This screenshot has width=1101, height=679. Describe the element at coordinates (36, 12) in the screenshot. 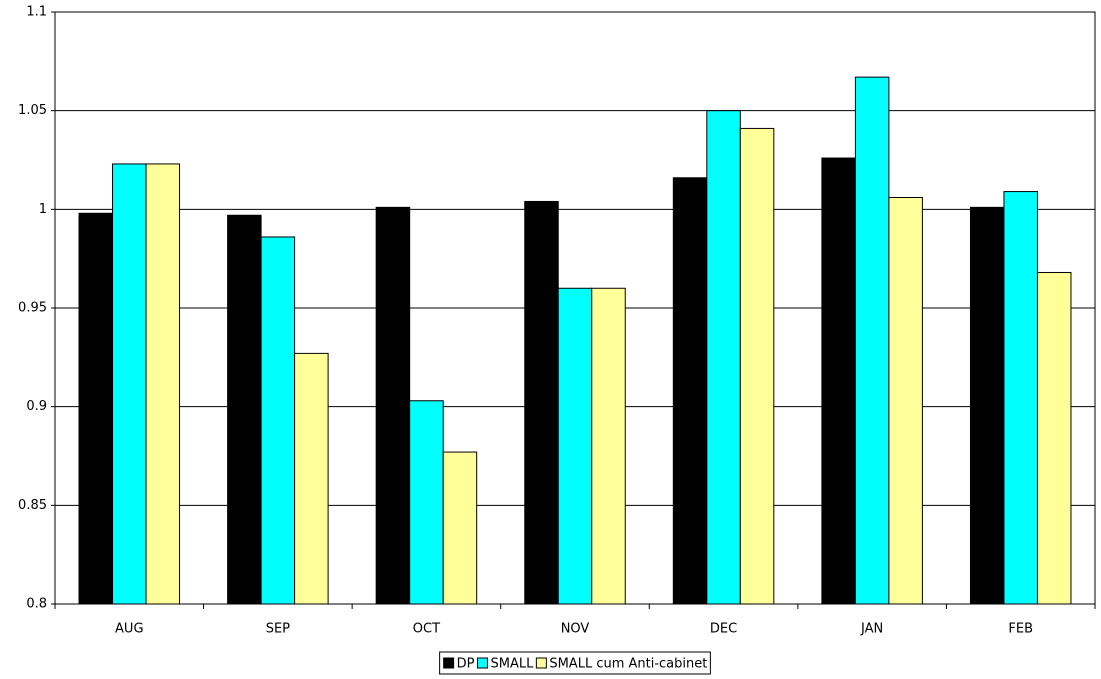

I see `y-tick-label: 1.1` at that location.